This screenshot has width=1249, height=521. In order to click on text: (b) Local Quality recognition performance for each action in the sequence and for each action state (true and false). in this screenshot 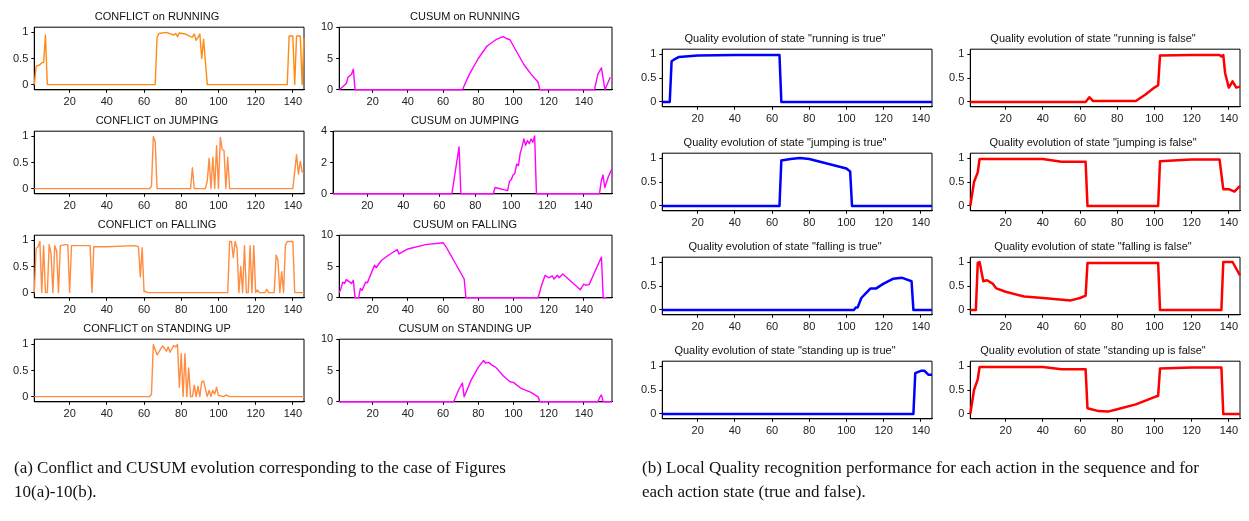, I will do `click(921, 480)`.